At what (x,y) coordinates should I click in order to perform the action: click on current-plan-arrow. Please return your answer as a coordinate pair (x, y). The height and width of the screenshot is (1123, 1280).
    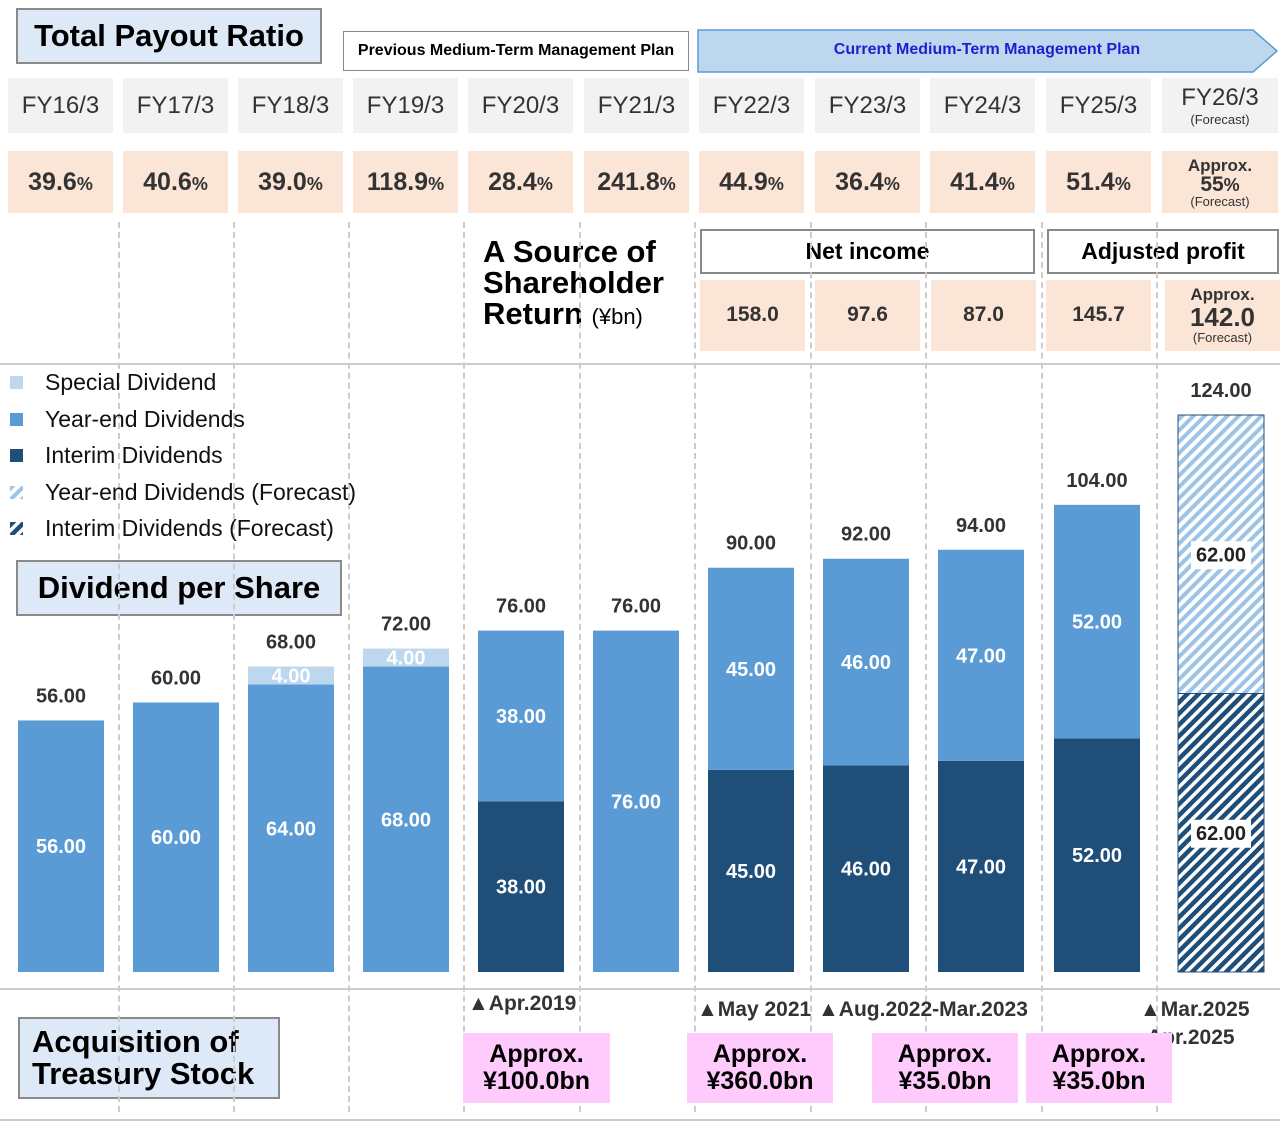
    Looking at the image, I should click on (988, 51).